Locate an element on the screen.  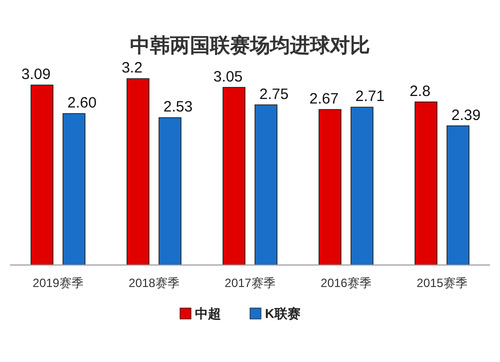
x-tick-label: 2018赛季 is located at coordinates (154, 283).